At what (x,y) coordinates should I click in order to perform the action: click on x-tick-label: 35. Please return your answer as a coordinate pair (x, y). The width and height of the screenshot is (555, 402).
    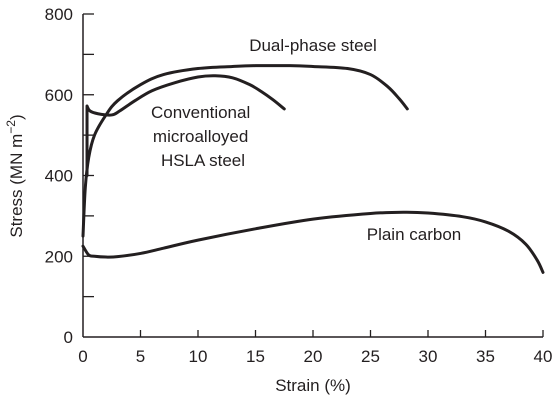
    Looking at the image, I should click on (485, 356).